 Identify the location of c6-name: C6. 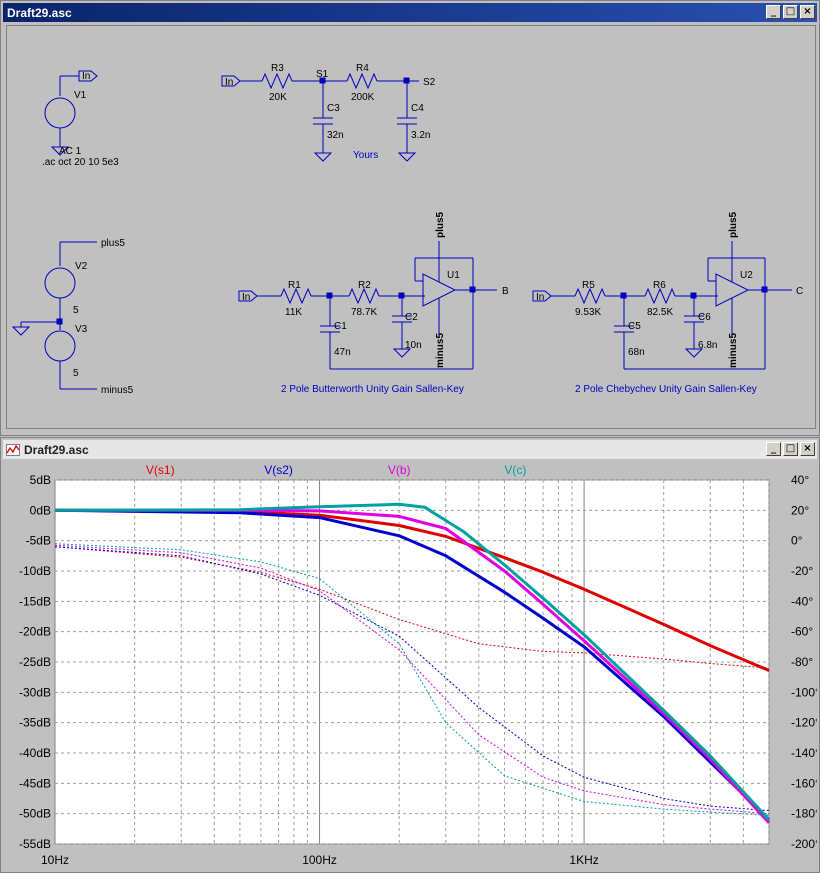
(704, 317).